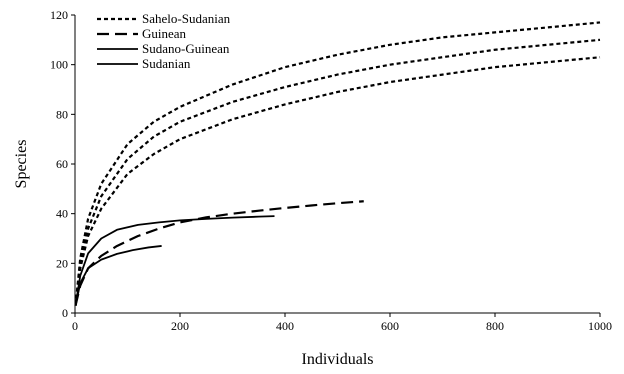 Image resolution: width=624 pixels, height=374 pixels. What do you see at coordinates (75, 326) in the screenshot?
I see `x-tick-label: 0` at bounding box center [75, 326].